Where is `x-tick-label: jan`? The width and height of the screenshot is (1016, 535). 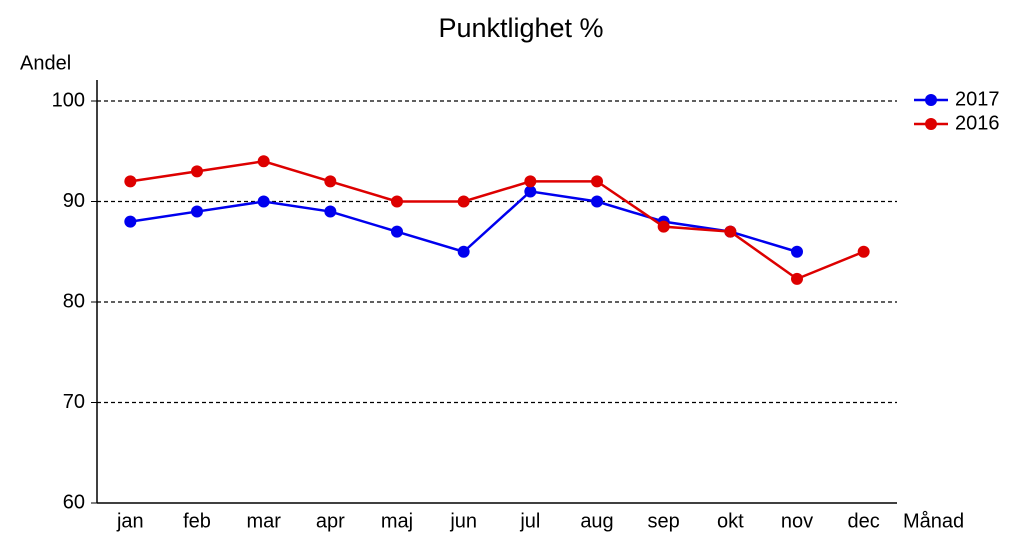
x-tick-label: jan is located at coordinates (130, 521).